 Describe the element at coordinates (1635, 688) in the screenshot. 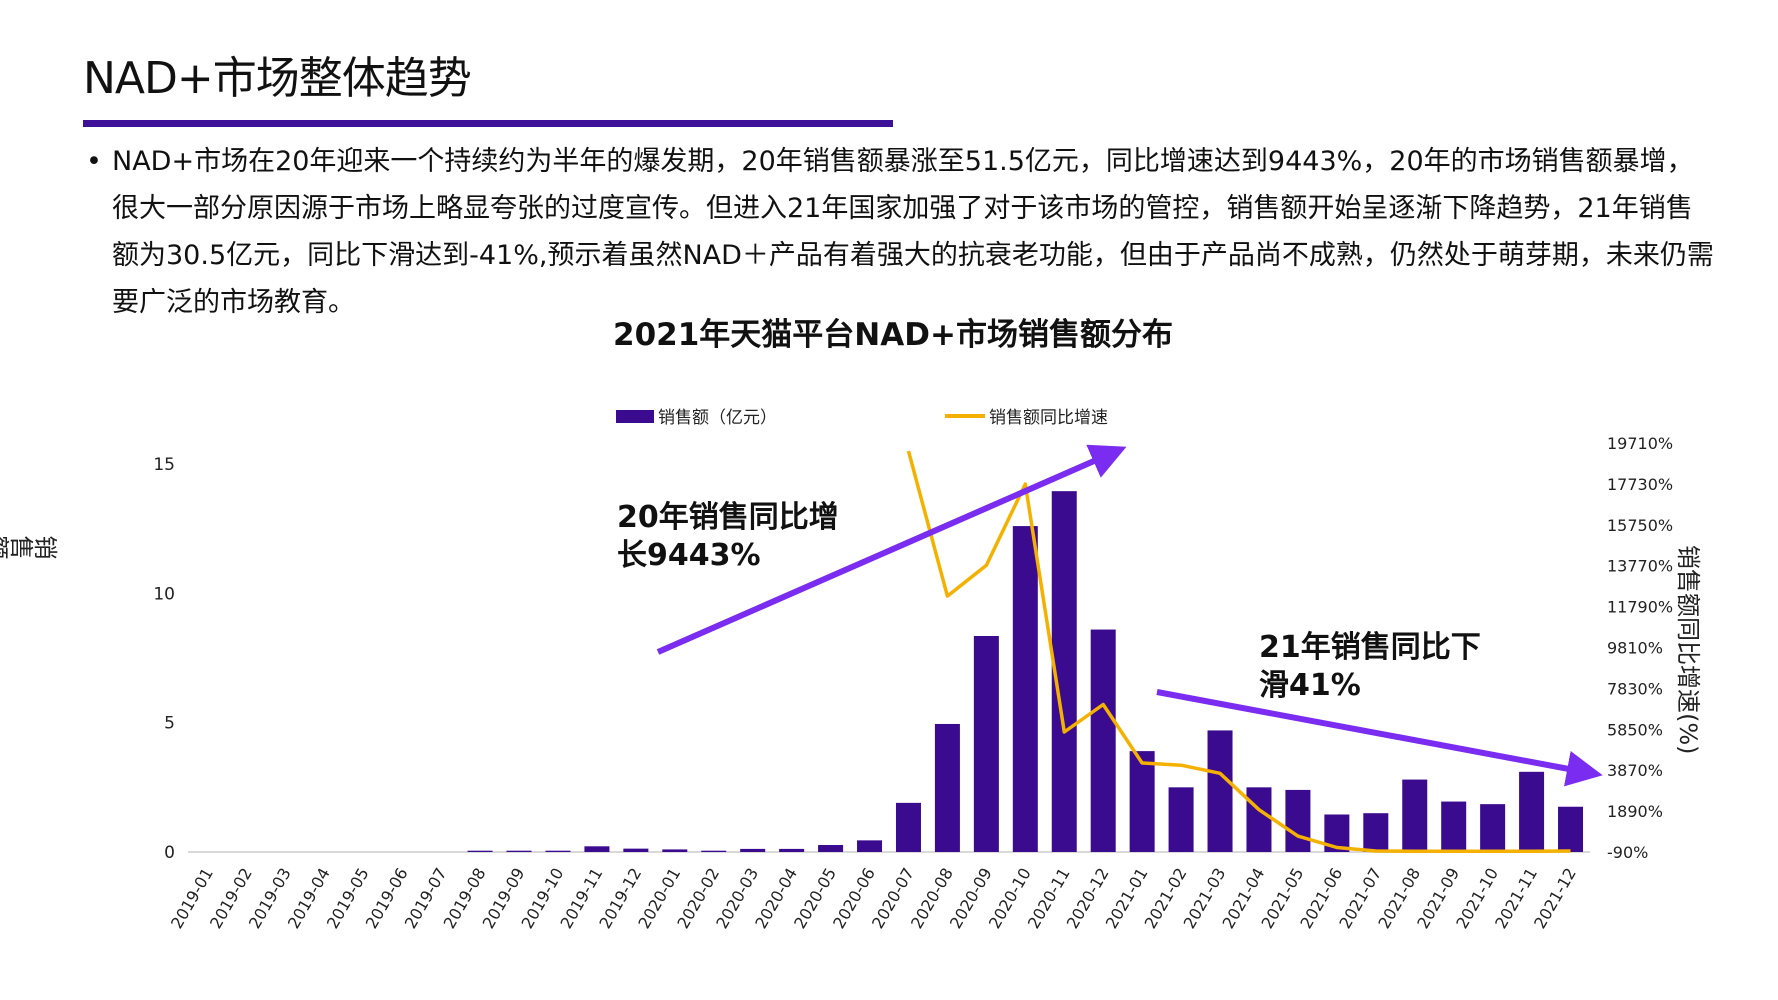

I see `y2-tick-label: 7830%` at that location.